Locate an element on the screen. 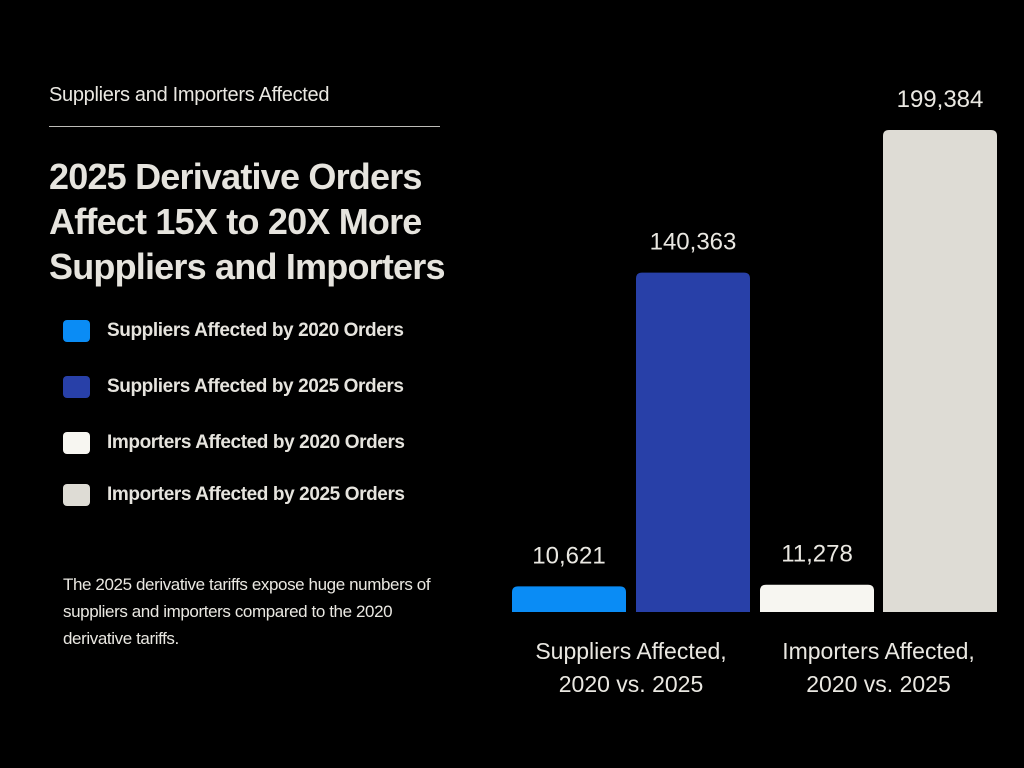 The width and height of the screenshot is (1024, 768). bar-suppliers-affected-by-2025-orders is located at coordinates (693, 442).